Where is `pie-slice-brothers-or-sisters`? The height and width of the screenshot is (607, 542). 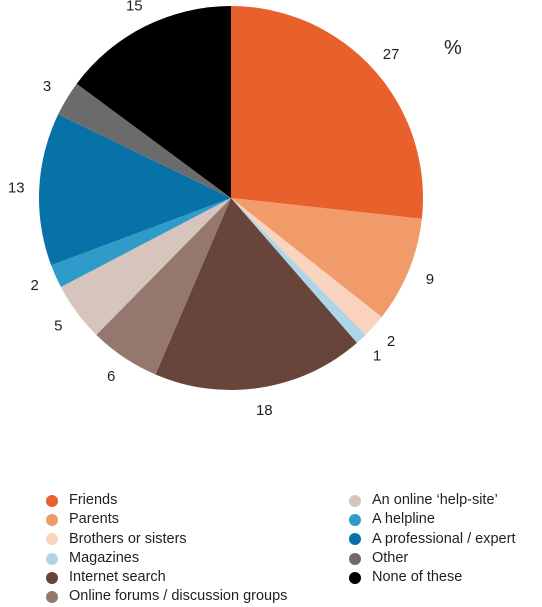
pie-slice-brothers-or-sisters is located at coordinates (306, 266).